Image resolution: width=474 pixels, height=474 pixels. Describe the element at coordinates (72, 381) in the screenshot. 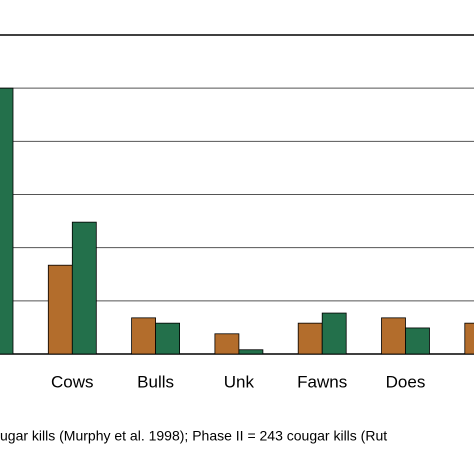

I see `x-tick-label: Cows` at that location.